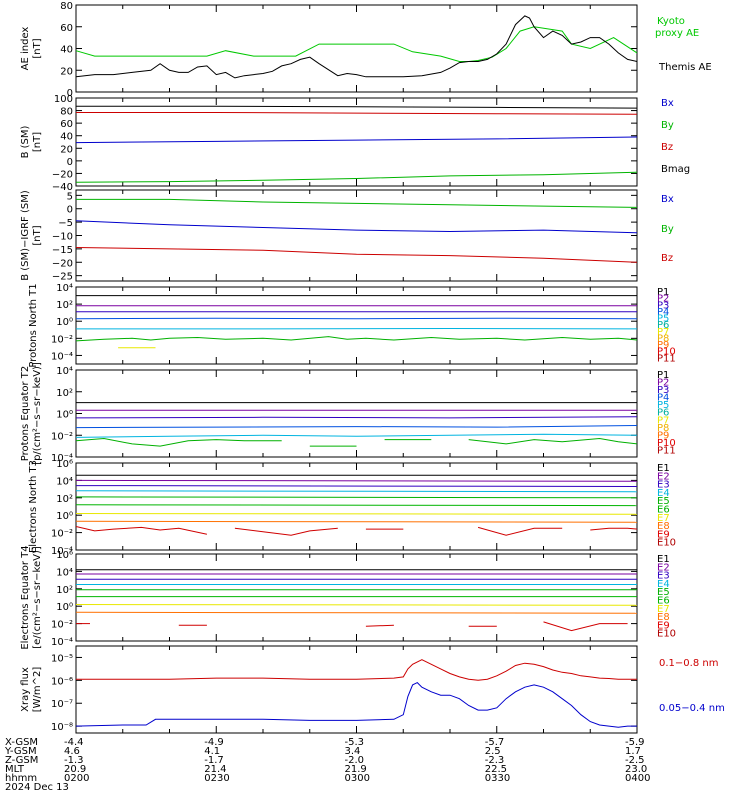 Image resolution: width=750 pixels, height=800 pixels. Describe the element at coordinates (70, 196) in the screenshot. I see `y-tick-label: 5` at that location.